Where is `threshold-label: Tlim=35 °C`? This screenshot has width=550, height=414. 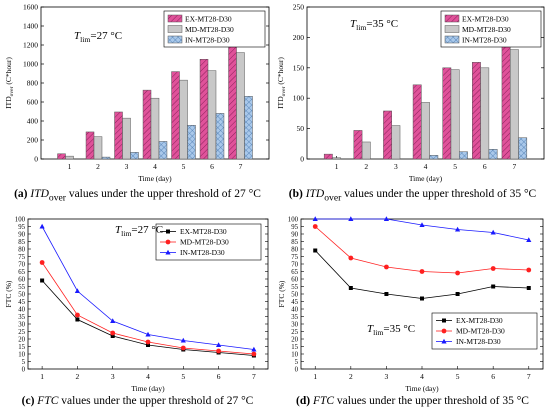 threshold-label: Tlim=35 °C is located at coordinates (374, 25).